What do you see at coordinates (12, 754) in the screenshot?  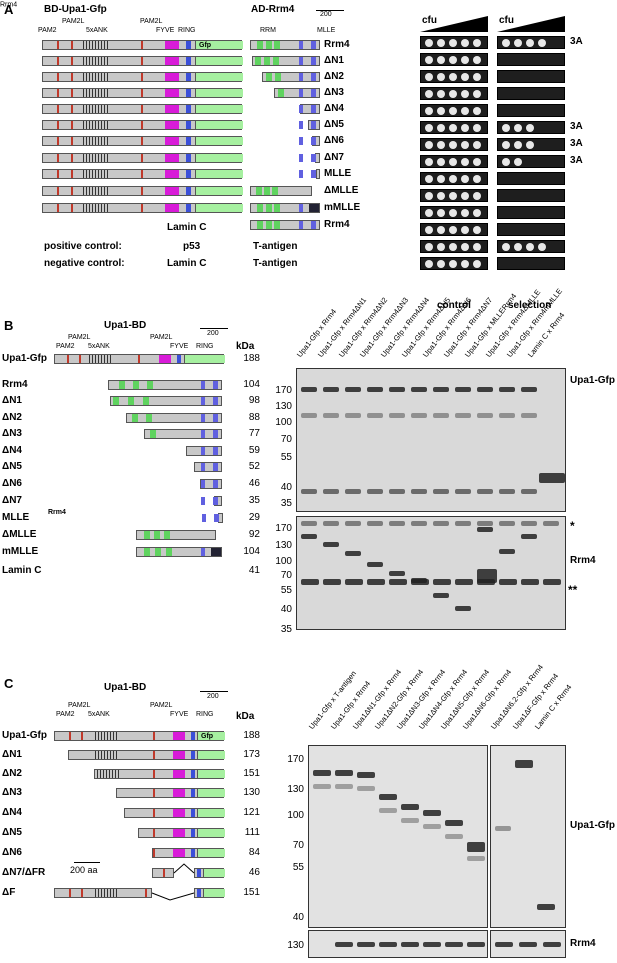 I see `row-name: ΔN1` at bounding box center [12, 754].